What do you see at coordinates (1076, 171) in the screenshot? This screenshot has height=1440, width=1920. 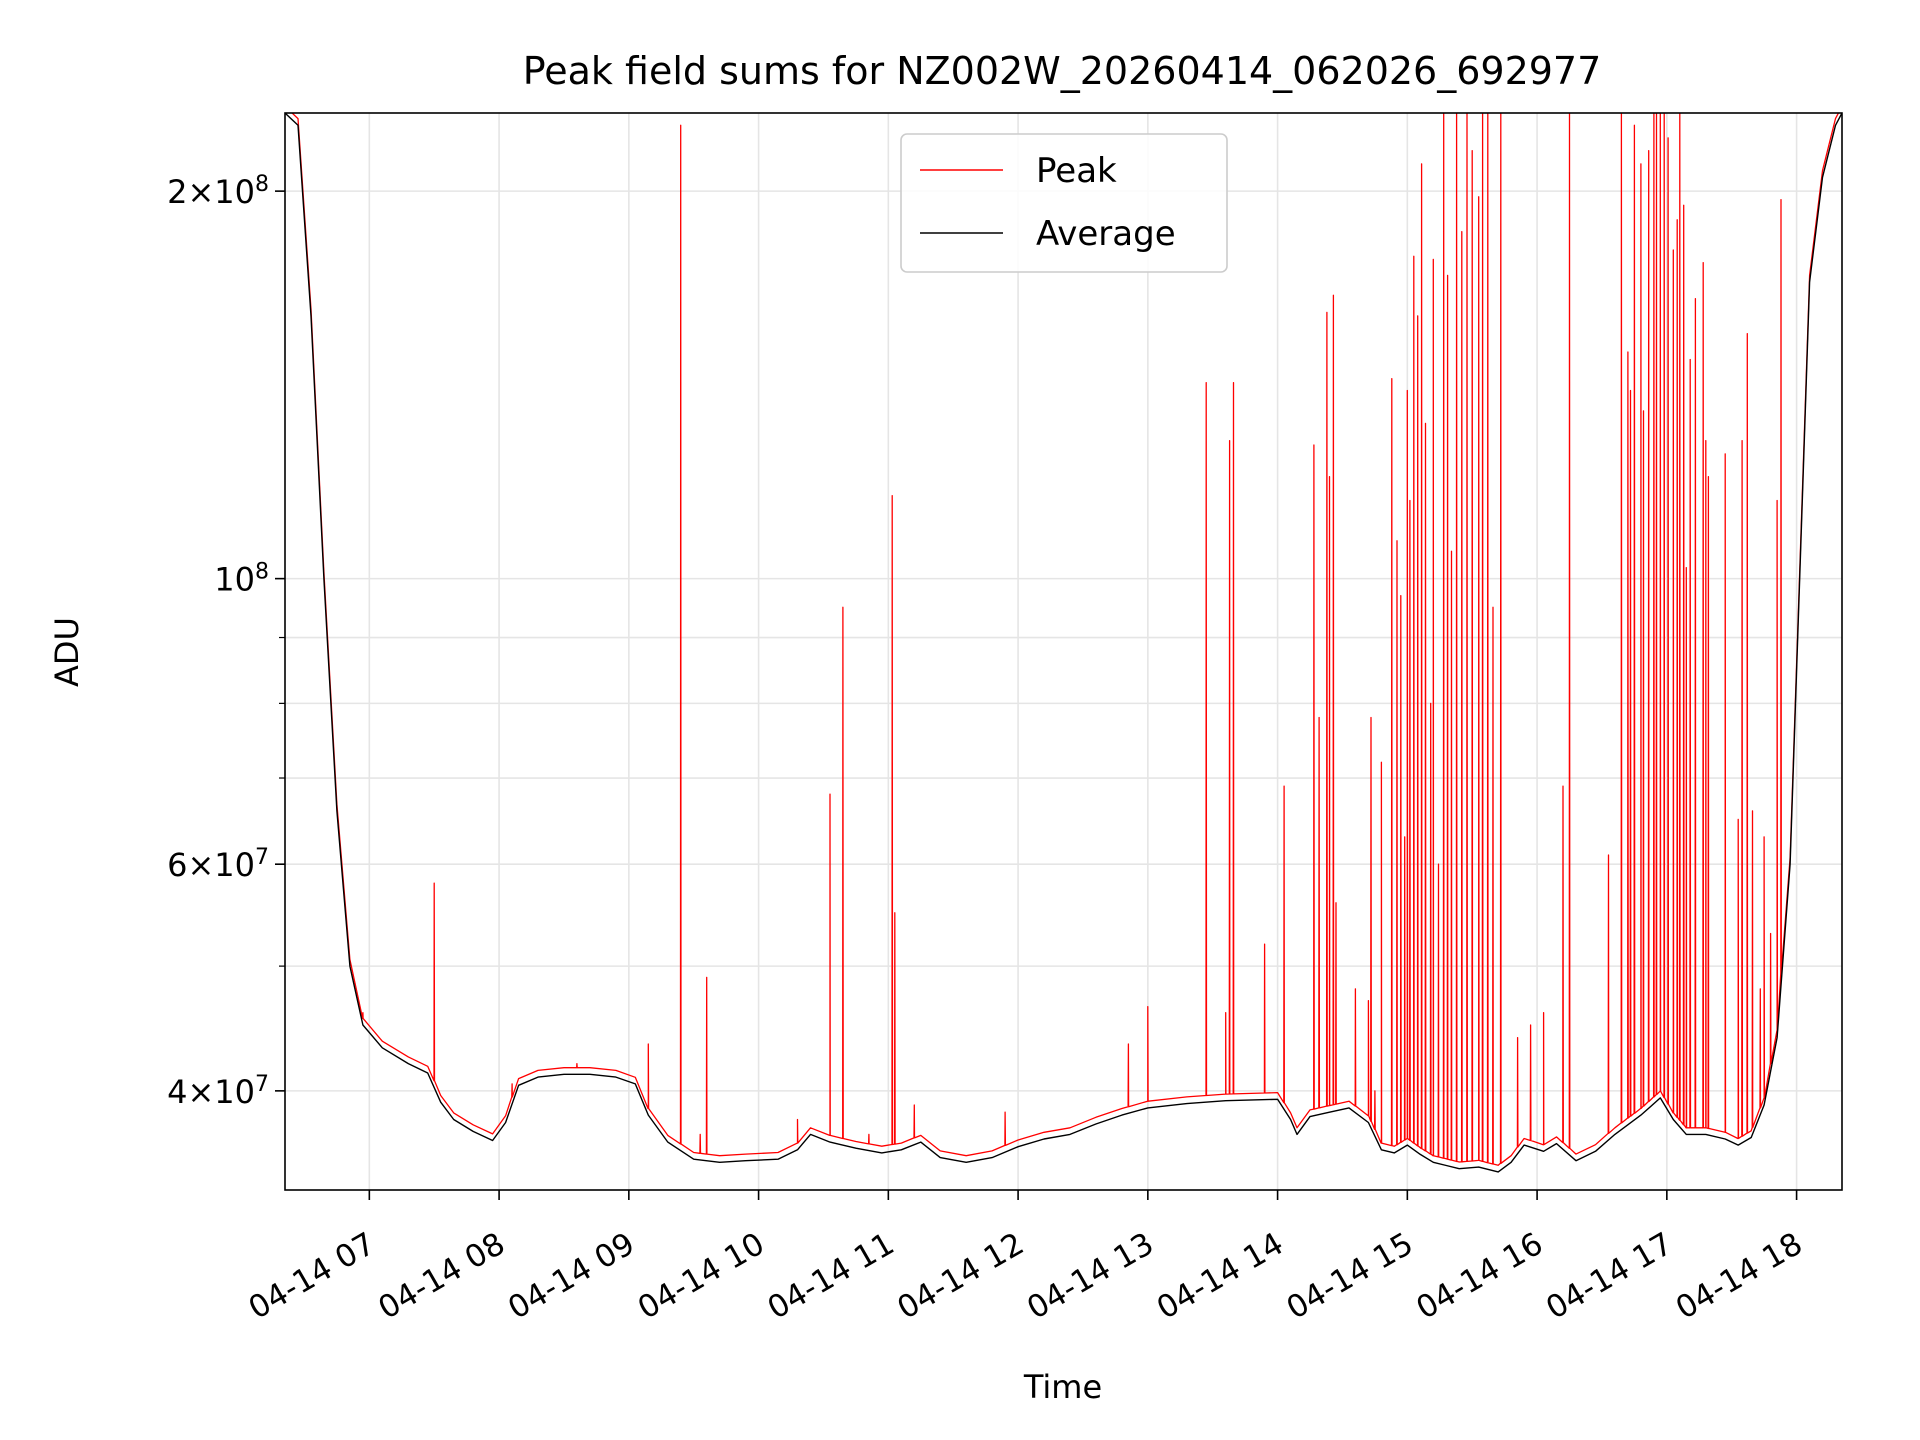 I see `legend-peak-label: Peak` at bounding box center [1076, 171].